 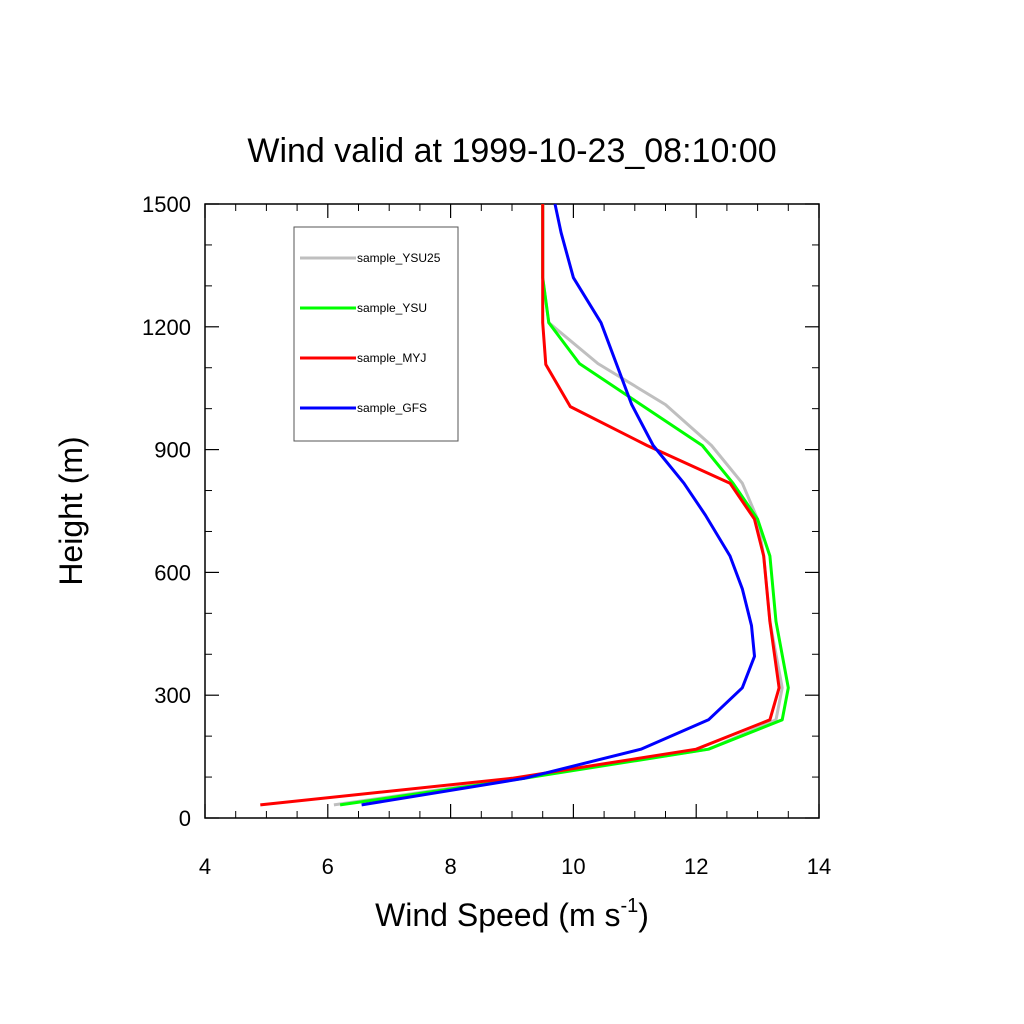 I want to click on y-tick-label: 300, so click(x=172, y=695).